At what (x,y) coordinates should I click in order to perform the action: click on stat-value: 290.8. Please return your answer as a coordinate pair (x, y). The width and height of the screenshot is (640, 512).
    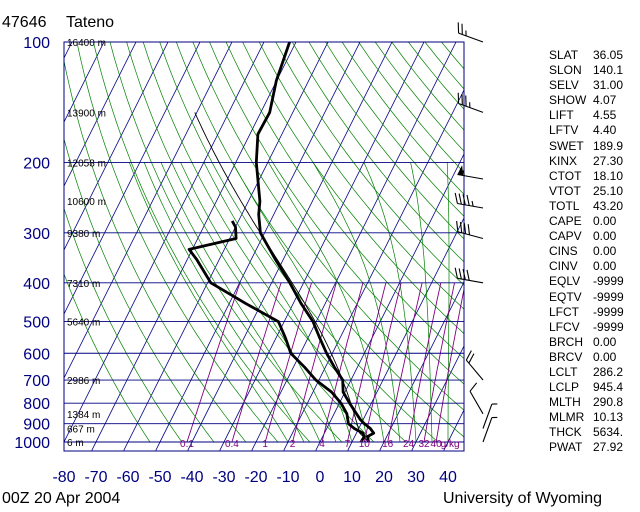
    Looking at the image, I should click on (608, 402).